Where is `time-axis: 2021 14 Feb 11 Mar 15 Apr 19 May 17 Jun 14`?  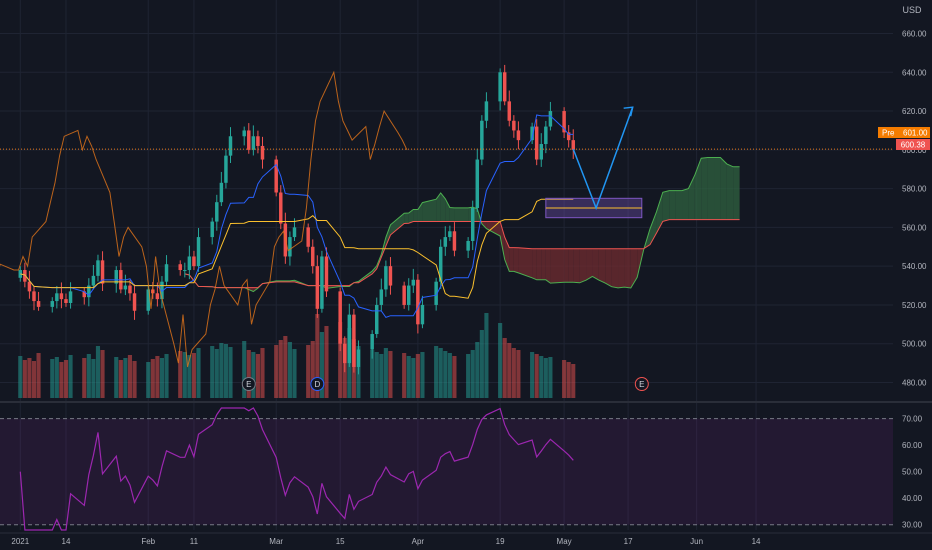 time-axis: 2021 14 Feb 11 Mar 15 Apr 19 May 17 Jun 14 is located at coordinates (386, 541).